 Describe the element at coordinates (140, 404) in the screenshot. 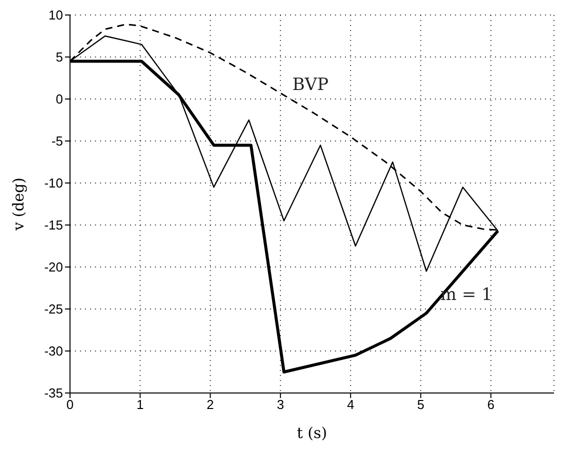

I see `x-tick-label: 1` at that location.